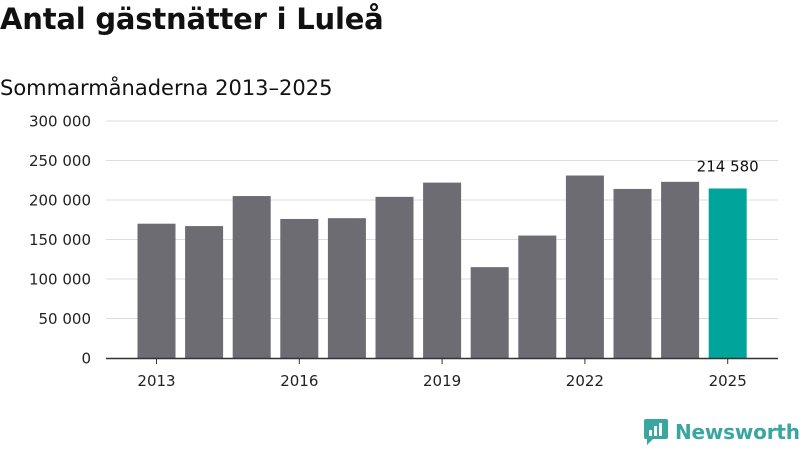 Image resolution: width=800 pixels, height=450 pixels. I want to click on x-tick-label: 2019, so click(442, 381).